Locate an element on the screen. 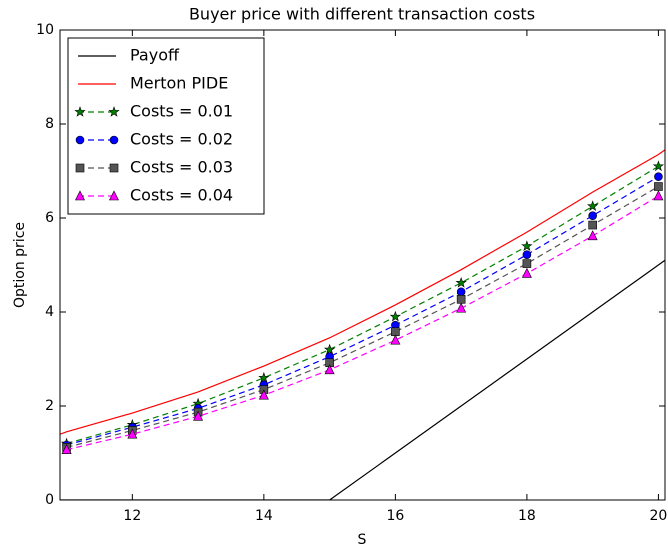  x-tick-label: 14 is located at coordinates (264, 516).